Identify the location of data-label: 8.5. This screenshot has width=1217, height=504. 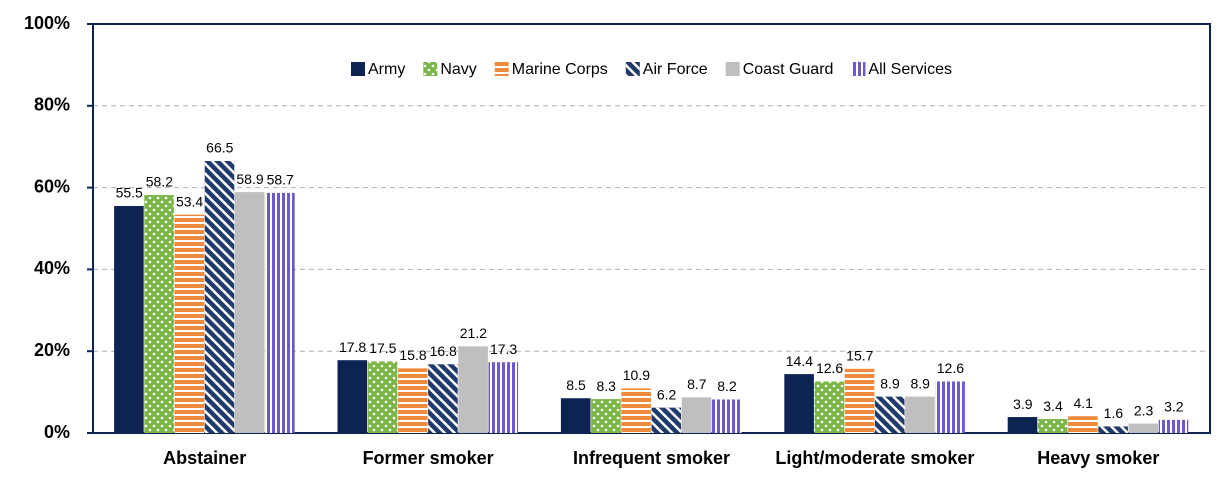
(576, 385).